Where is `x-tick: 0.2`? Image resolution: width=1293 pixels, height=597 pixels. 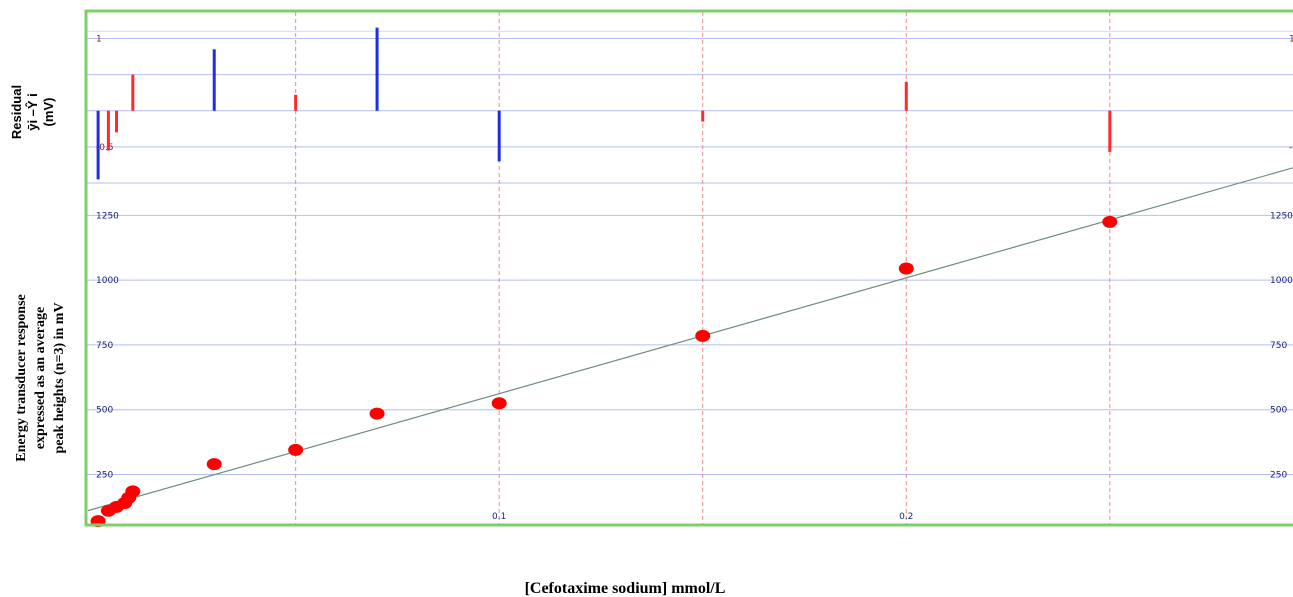 x-tick: 0.2 is located at coordinates (906, 517).